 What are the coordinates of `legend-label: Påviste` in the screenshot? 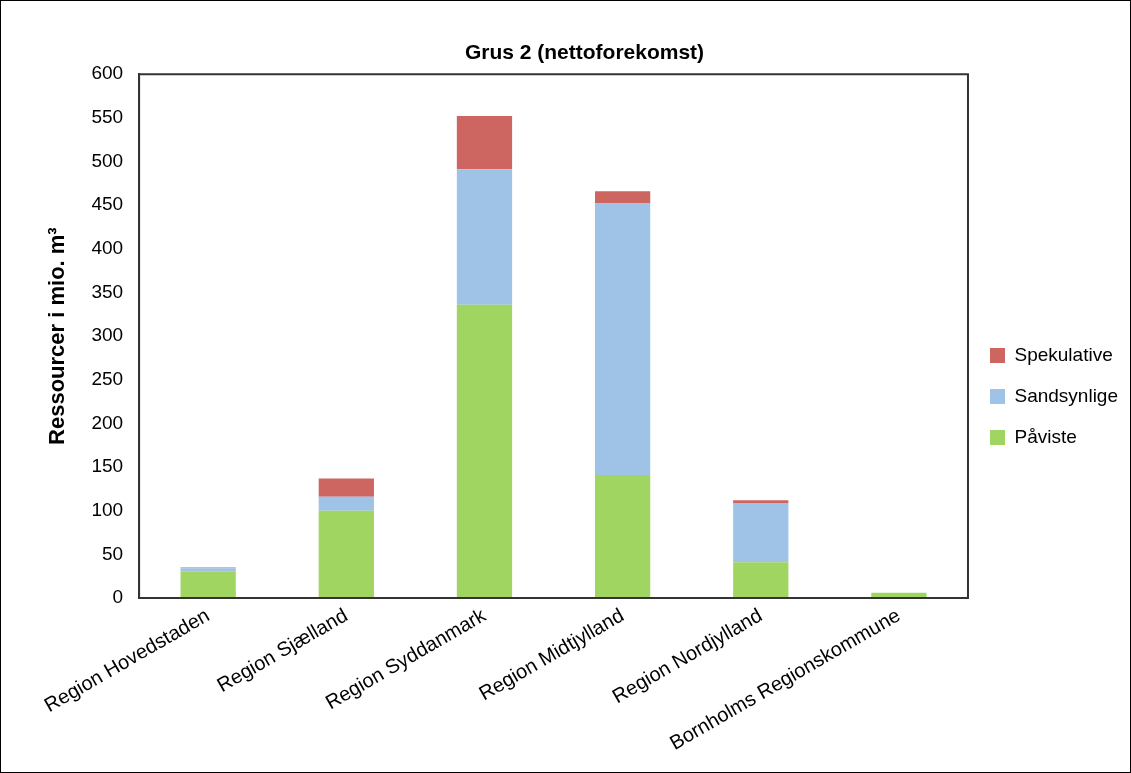 It's located at (1045, 436).